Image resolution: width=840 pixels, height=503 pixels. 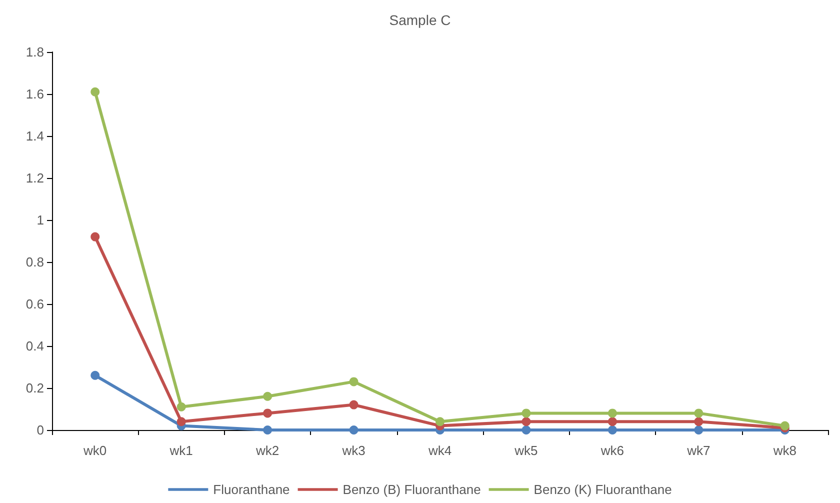 I want to click on y-tick-label: 1.6, so click(x=35, y=94).